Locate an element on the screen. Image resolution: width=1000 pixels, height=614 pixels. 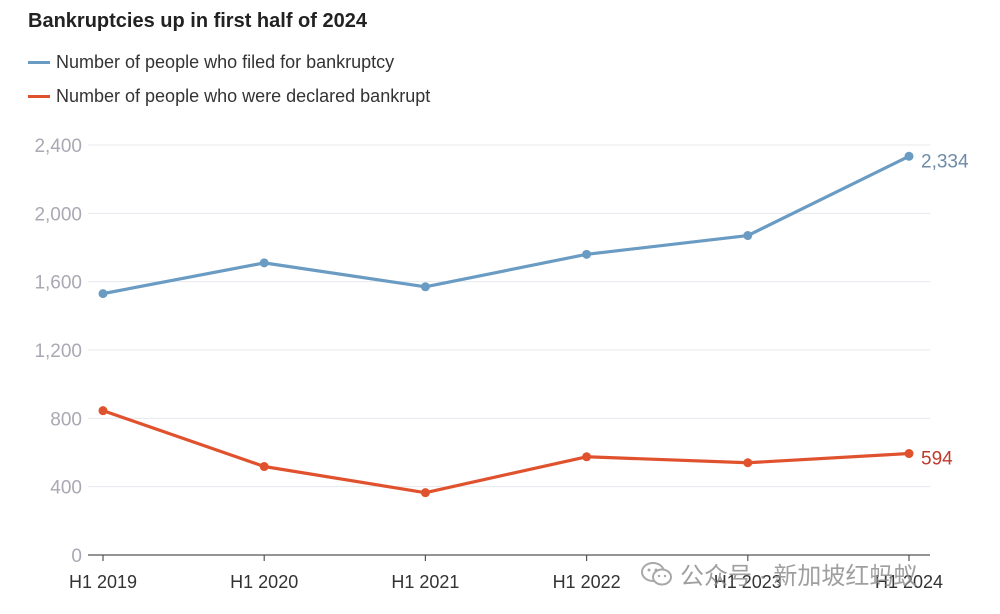
y-tick-label: 0 is located at coordinates (76, 556).